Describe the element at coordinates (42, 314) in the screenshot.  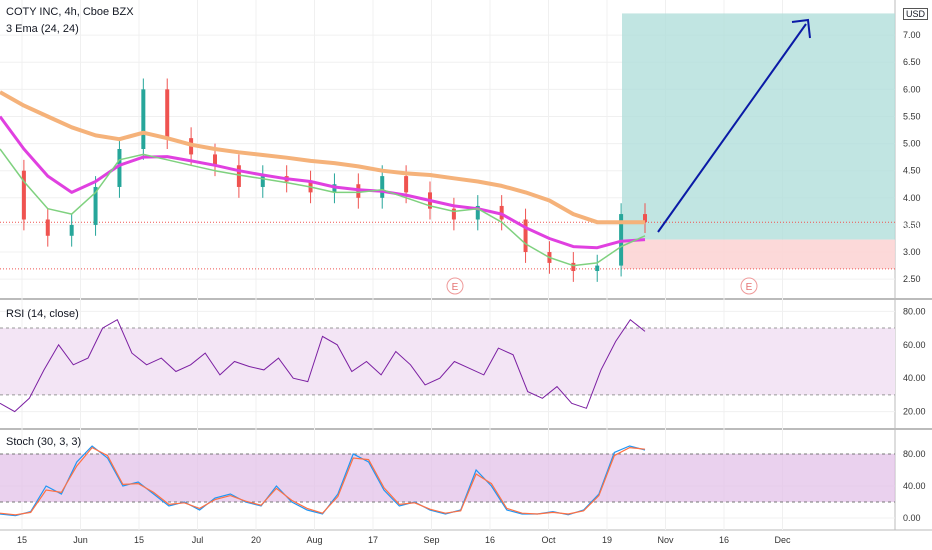
I see `rsi-label: RSI (14, close)` at that location.